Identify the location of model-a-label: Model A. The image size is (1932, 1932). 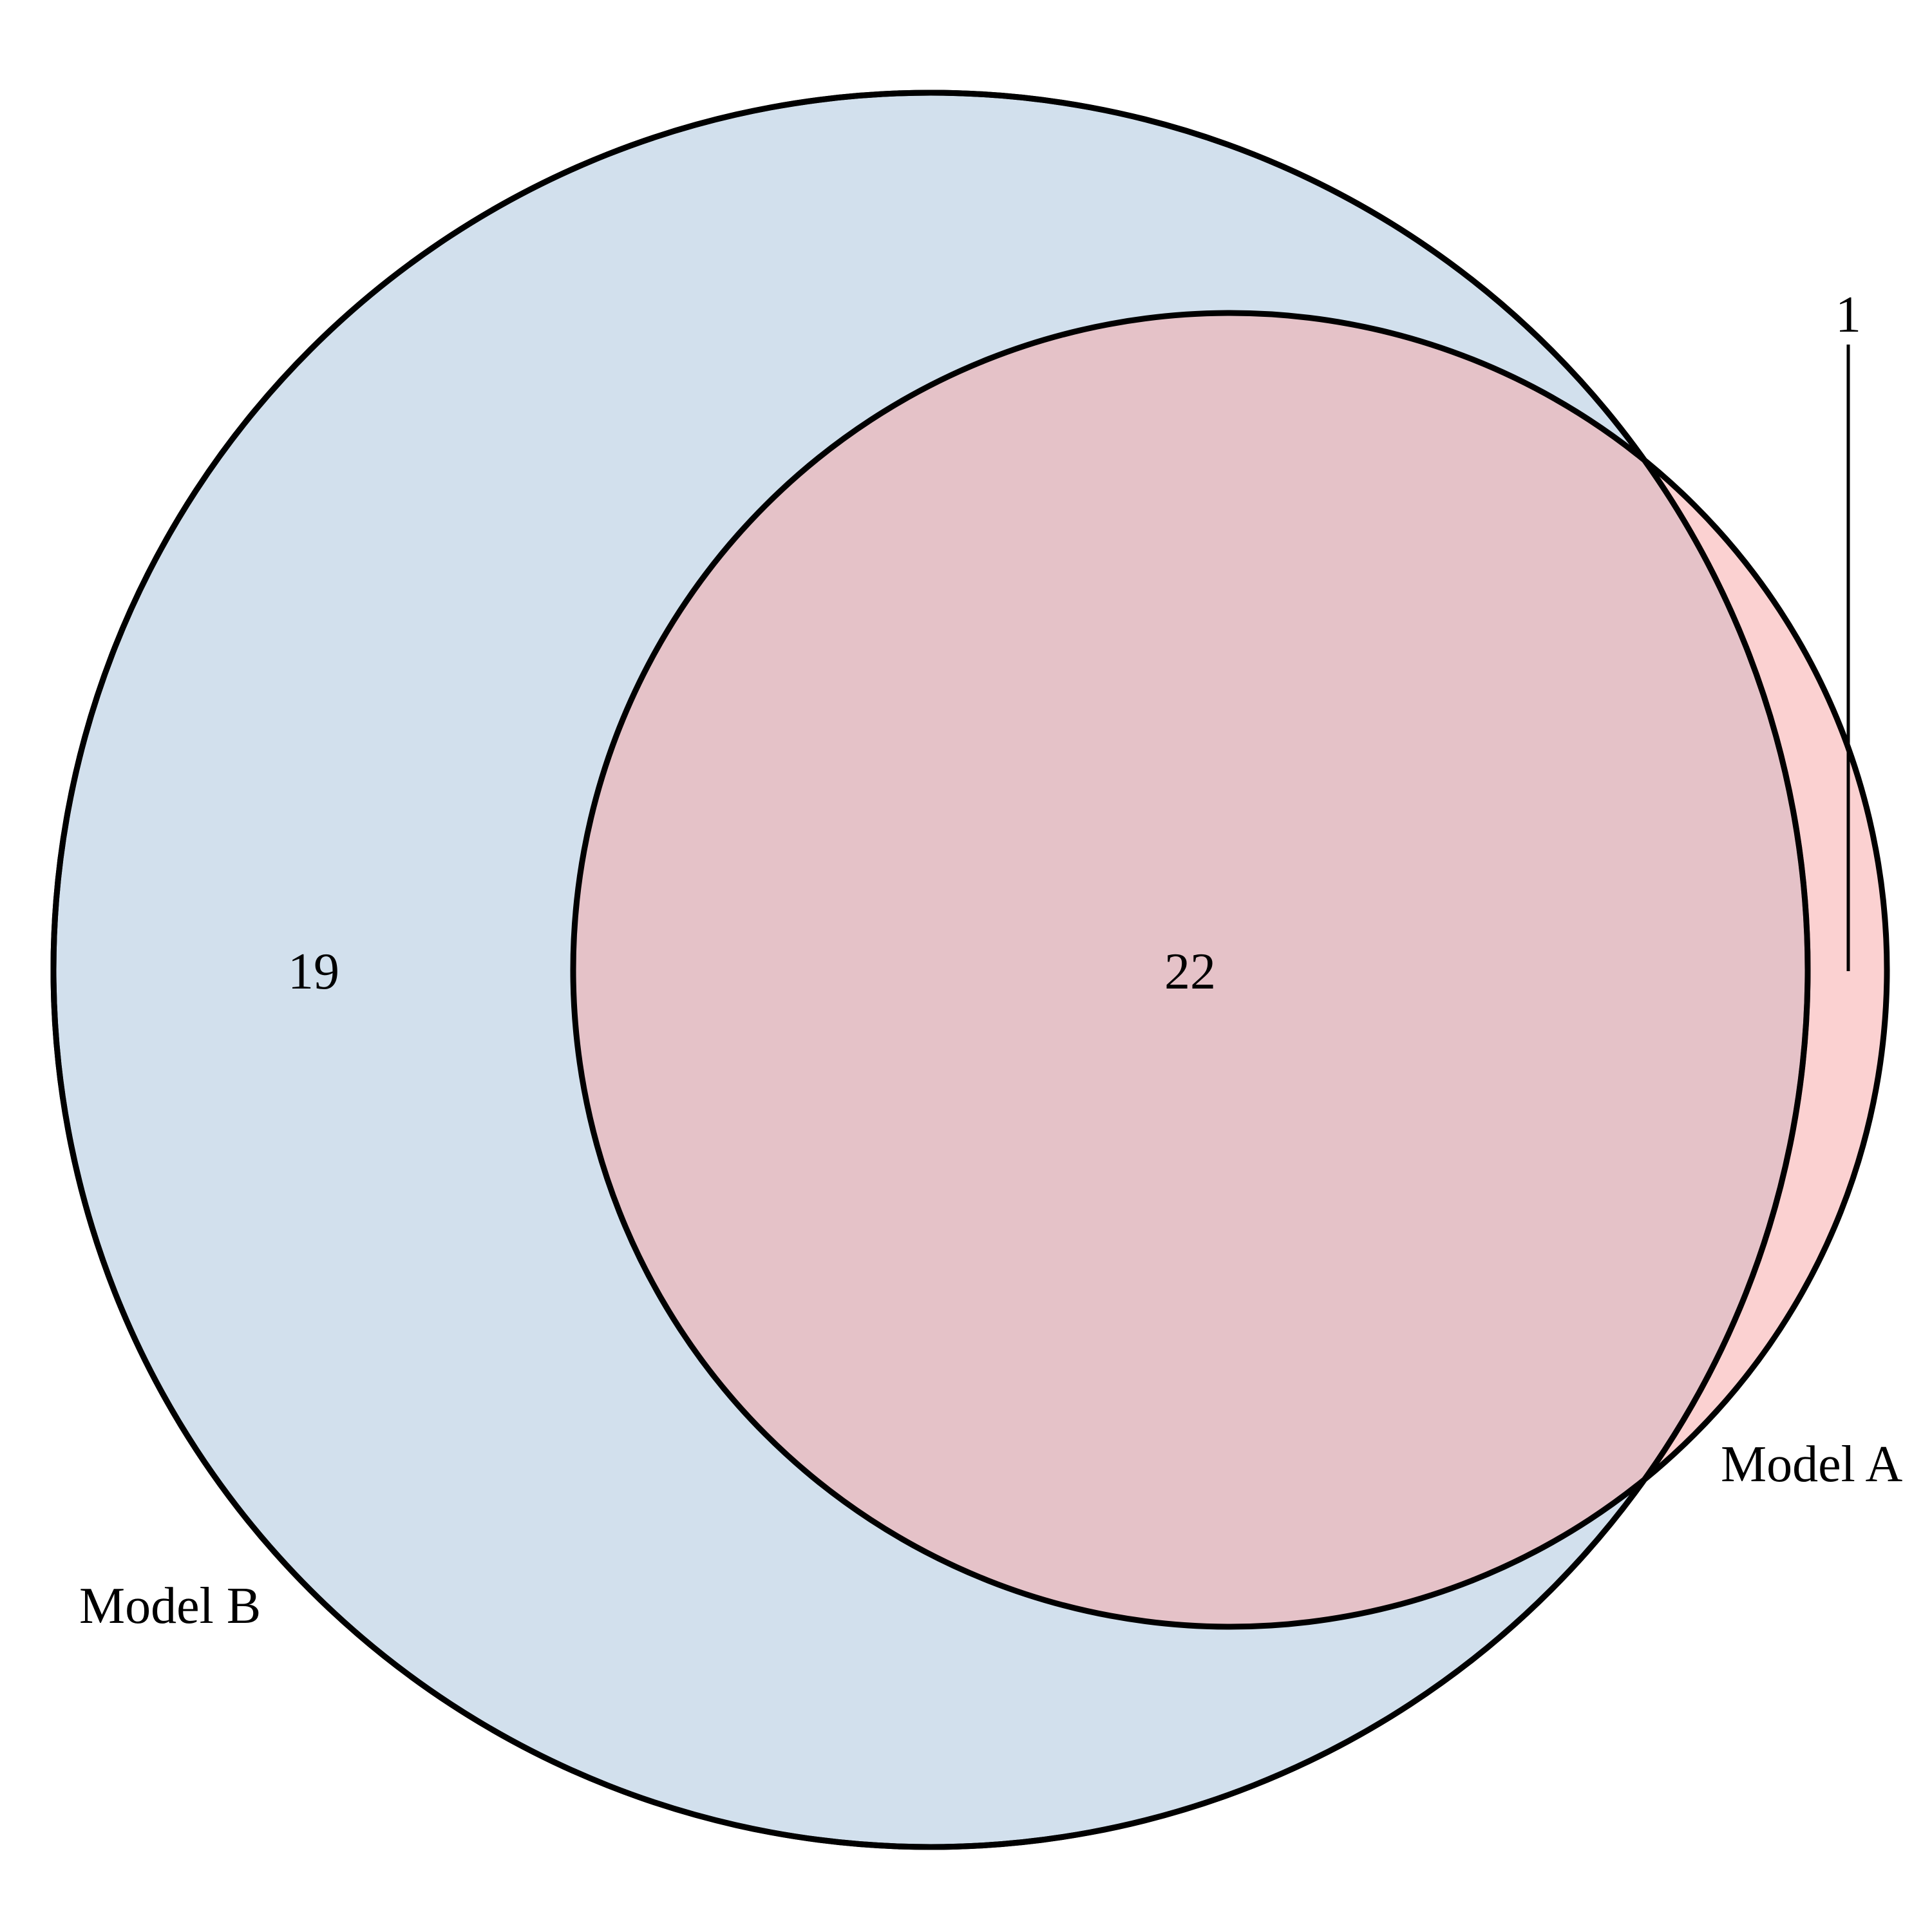
(1812, 1465).